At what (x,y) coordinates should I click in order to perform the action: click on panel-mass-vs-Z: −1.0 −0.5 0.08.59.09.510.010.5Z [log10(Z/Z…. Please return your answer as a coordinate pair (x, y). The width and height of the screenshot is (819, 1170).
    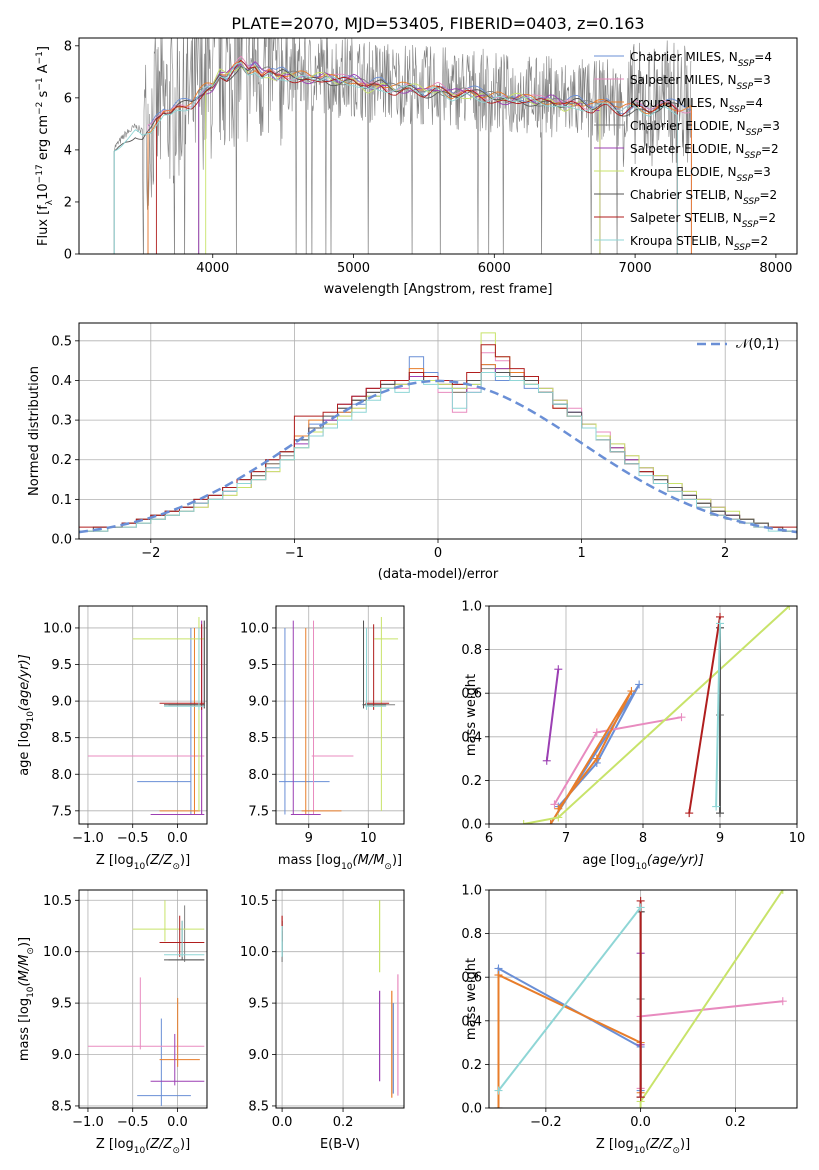
    Looking at the image, I should click on (112, 1022).